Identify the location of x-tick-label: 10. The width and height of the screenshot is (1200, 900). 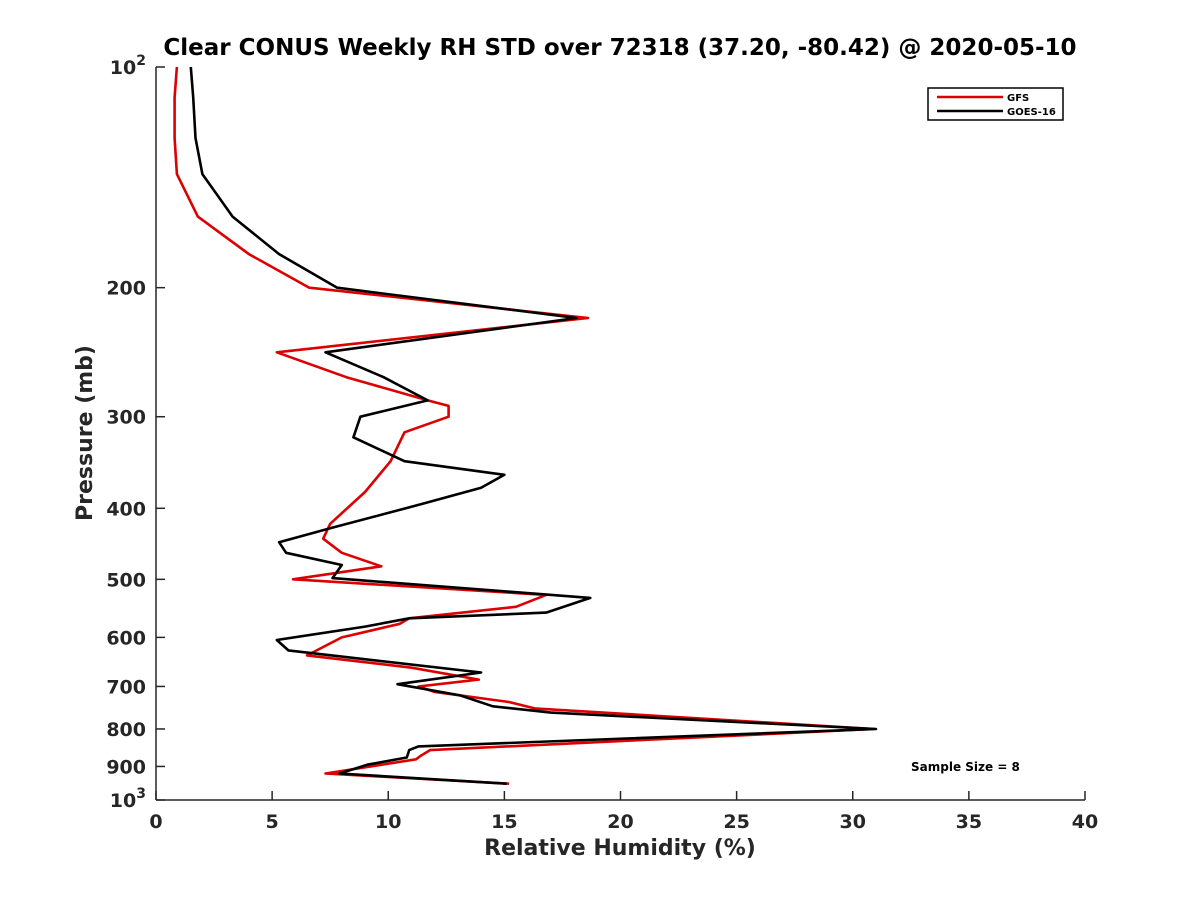
(388, 822).